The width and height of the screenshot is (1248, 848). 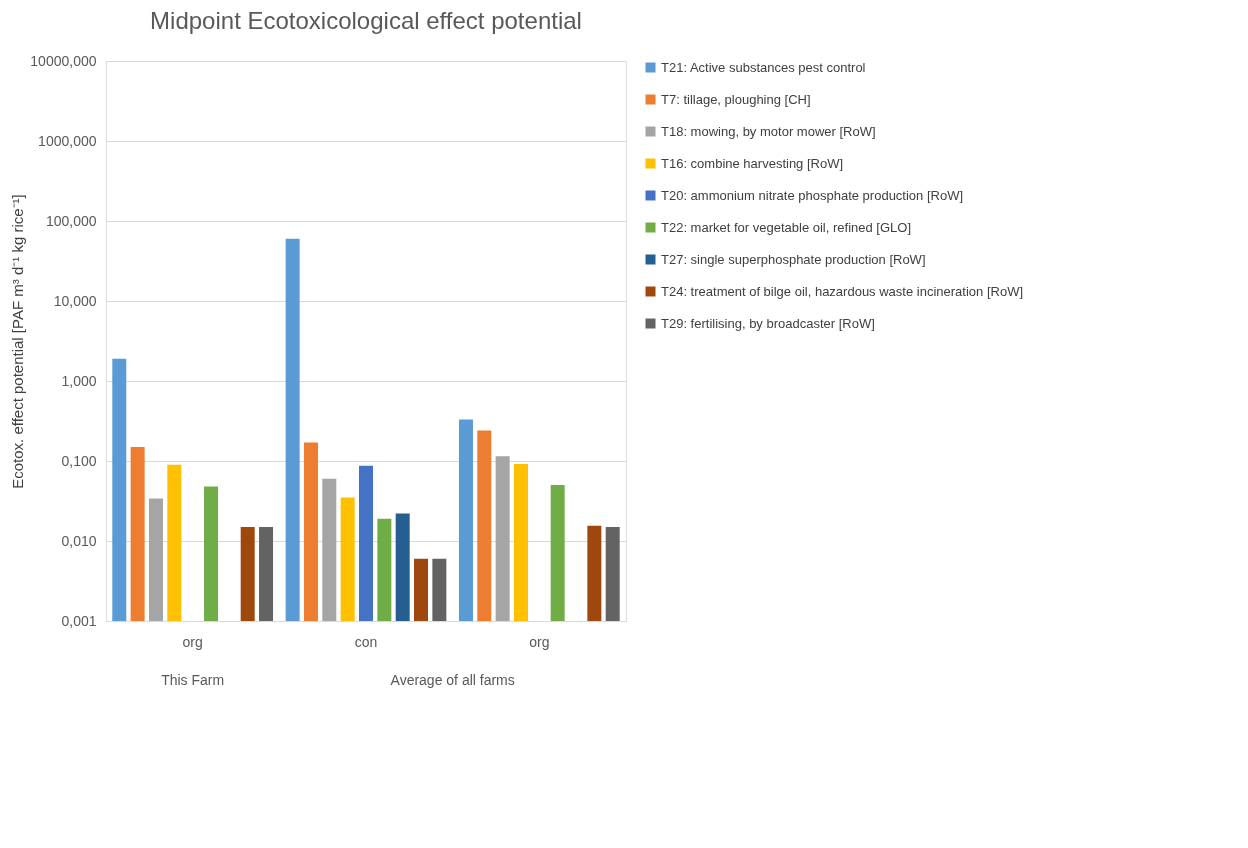 What do you see at coordinates (71, 220) in the screenshot?
I see `y-tick-label: 100,000` at bounding box center [71, 220].